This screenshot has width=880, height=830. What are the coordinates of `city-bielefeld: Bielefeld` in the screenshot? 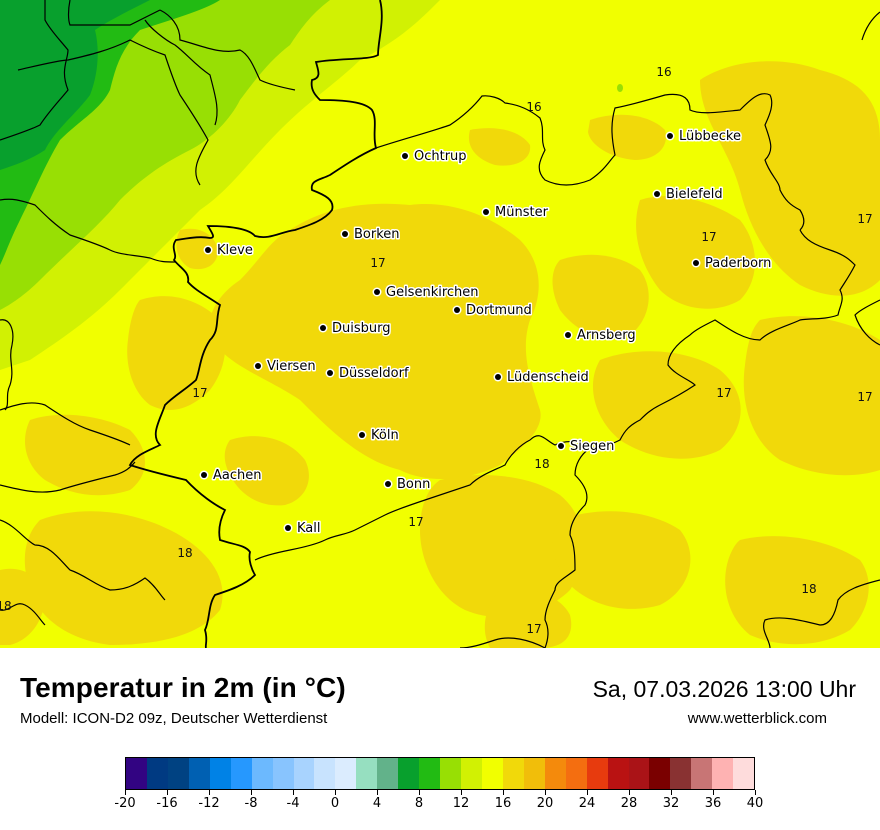 It's located at (688, 195).